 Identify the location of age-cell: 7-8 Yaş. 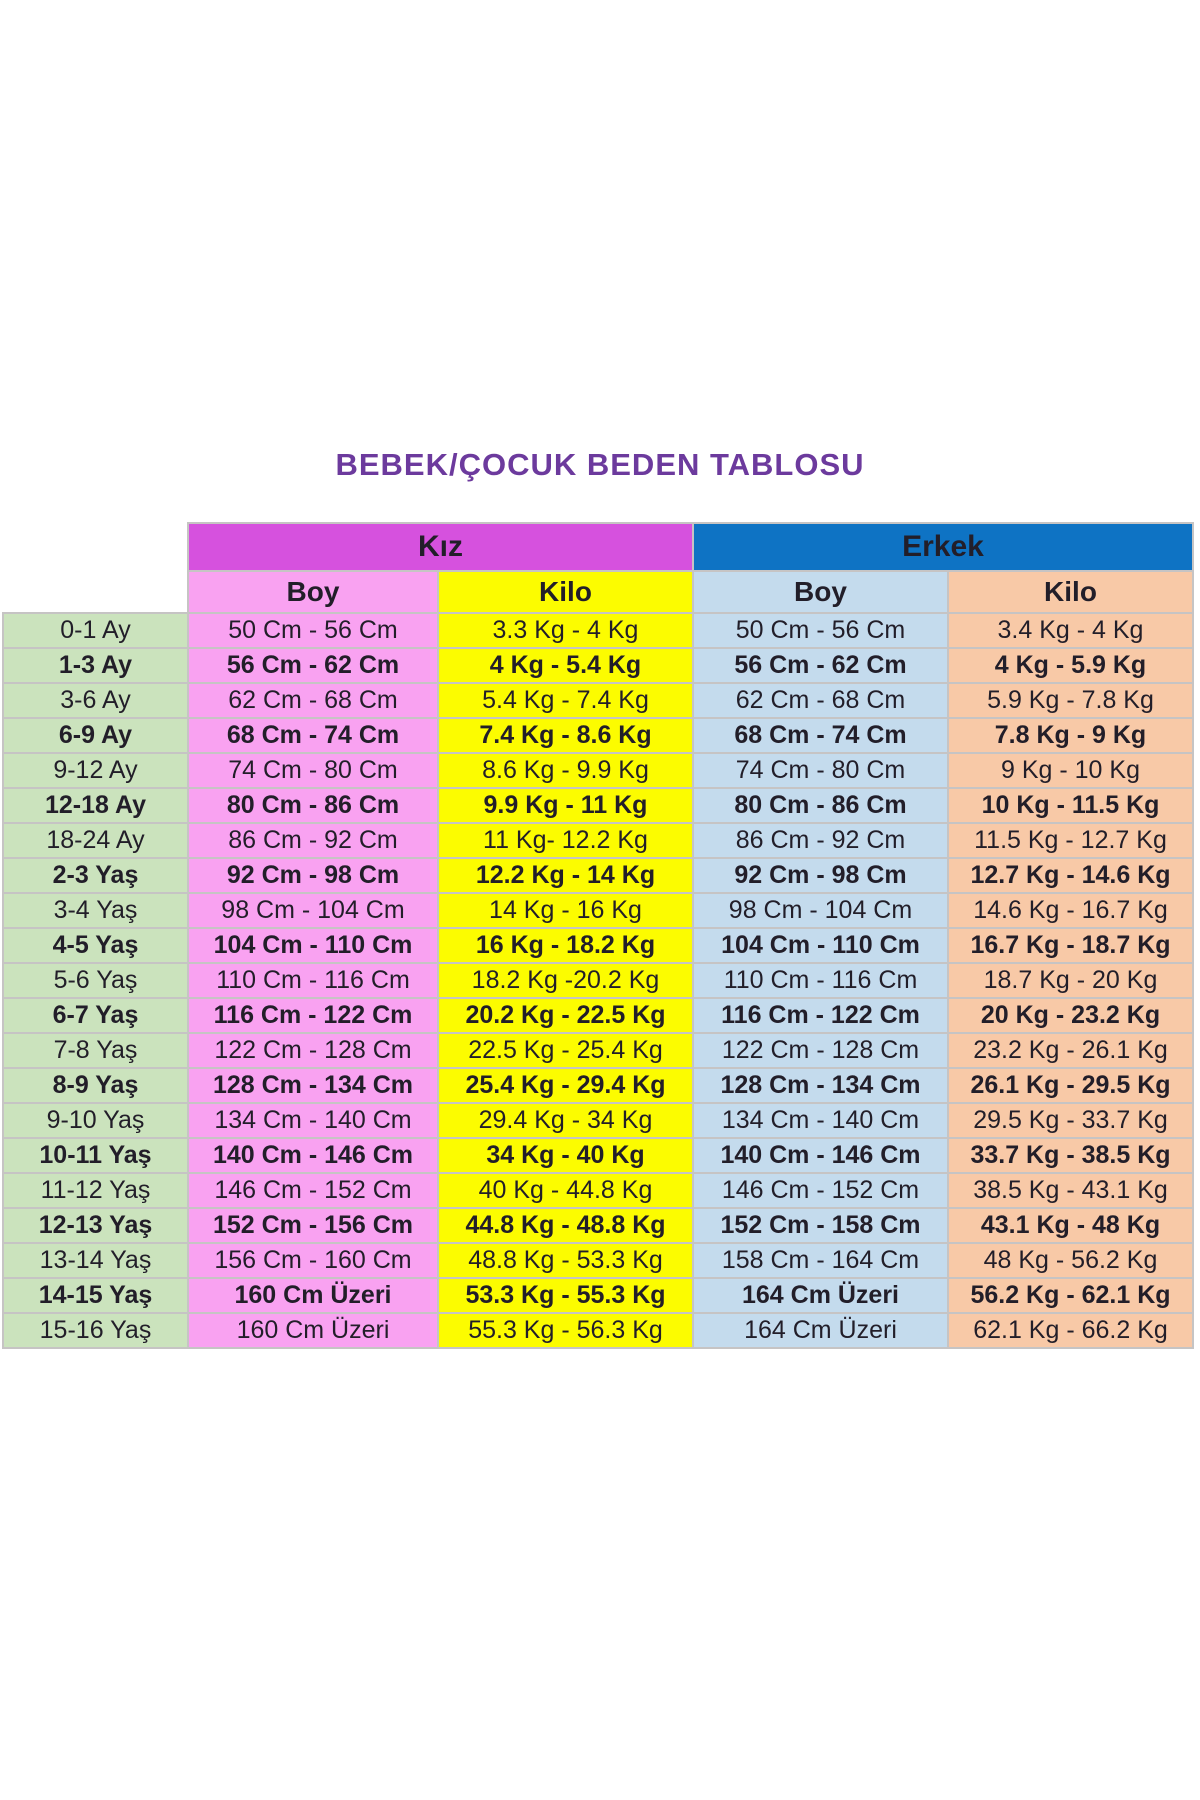
(95, 1050).